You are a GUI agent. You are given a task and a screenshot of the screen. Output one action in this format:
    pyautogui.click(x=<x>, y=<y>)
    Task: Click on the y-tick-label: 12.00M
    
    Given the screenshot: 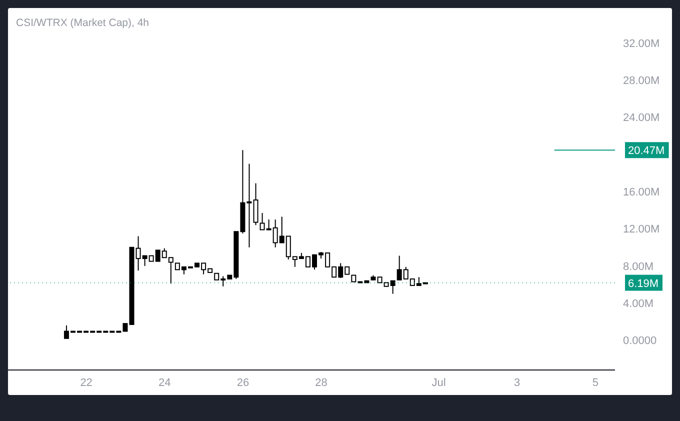 What is the action you would take?
    pyautogui.click(x=641, y=230)
    